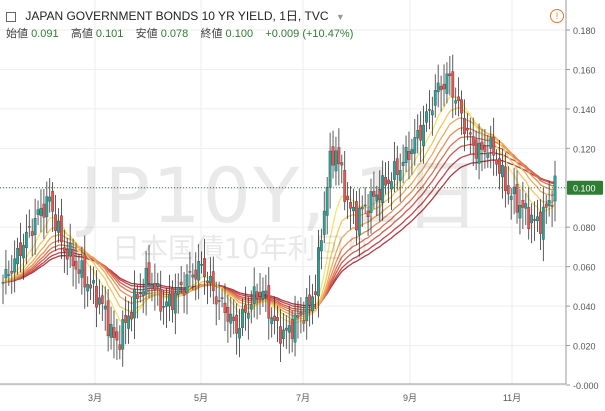 The image size is (605, 411). What do you see at coordinates (81, 34) in the screenshot?
I see `ohlc-high-label: 高値` at bounding box center [81, 34].